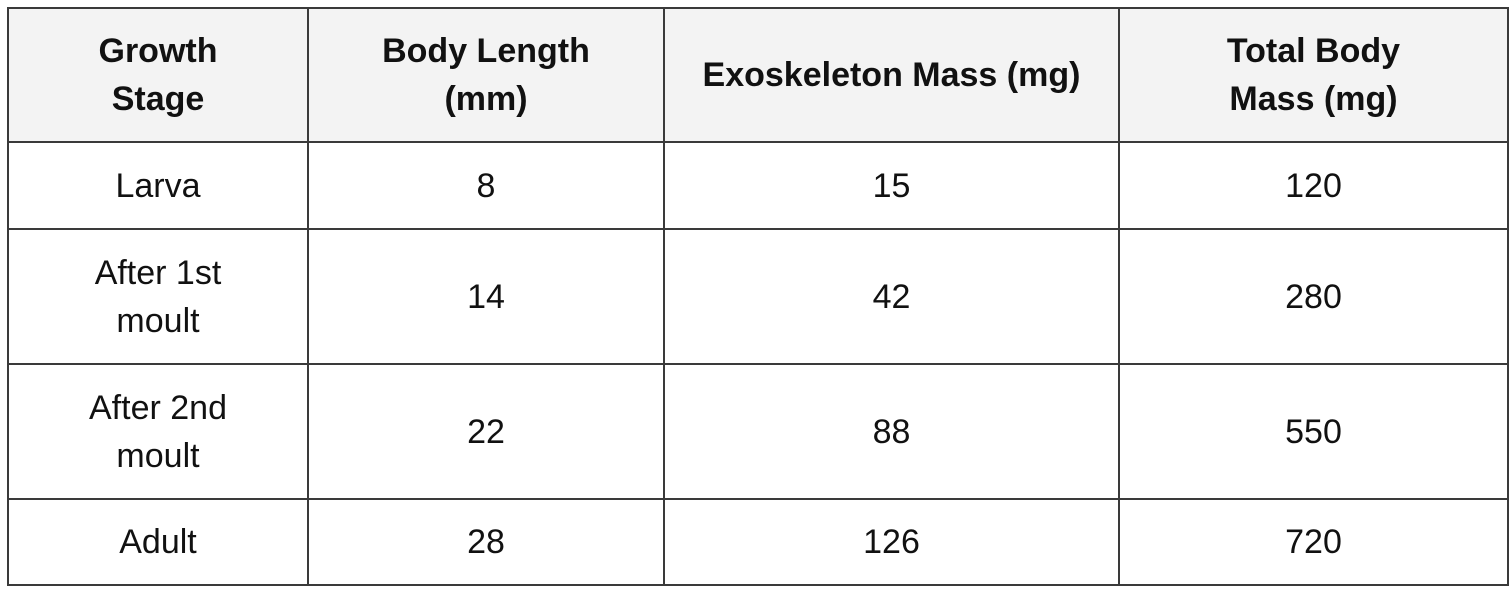  I want to click on cell-text: 550, so click(1313, 431).